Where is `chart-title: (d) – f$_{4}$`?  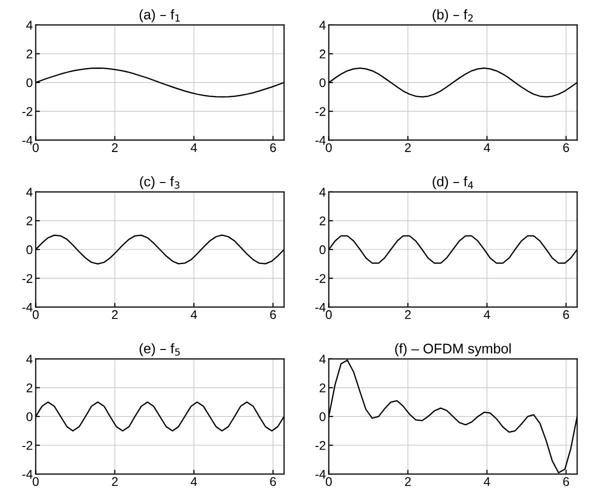
chart-title: (d) – f$_{4}$ is located at coordinates (453, 183).